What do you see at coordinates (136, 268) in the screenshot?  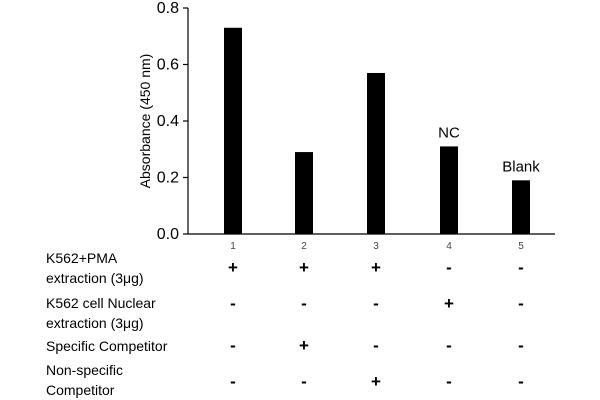 I see `condition-label: K562+PMA extraction (3μg)` at bounding box center [136, 268].